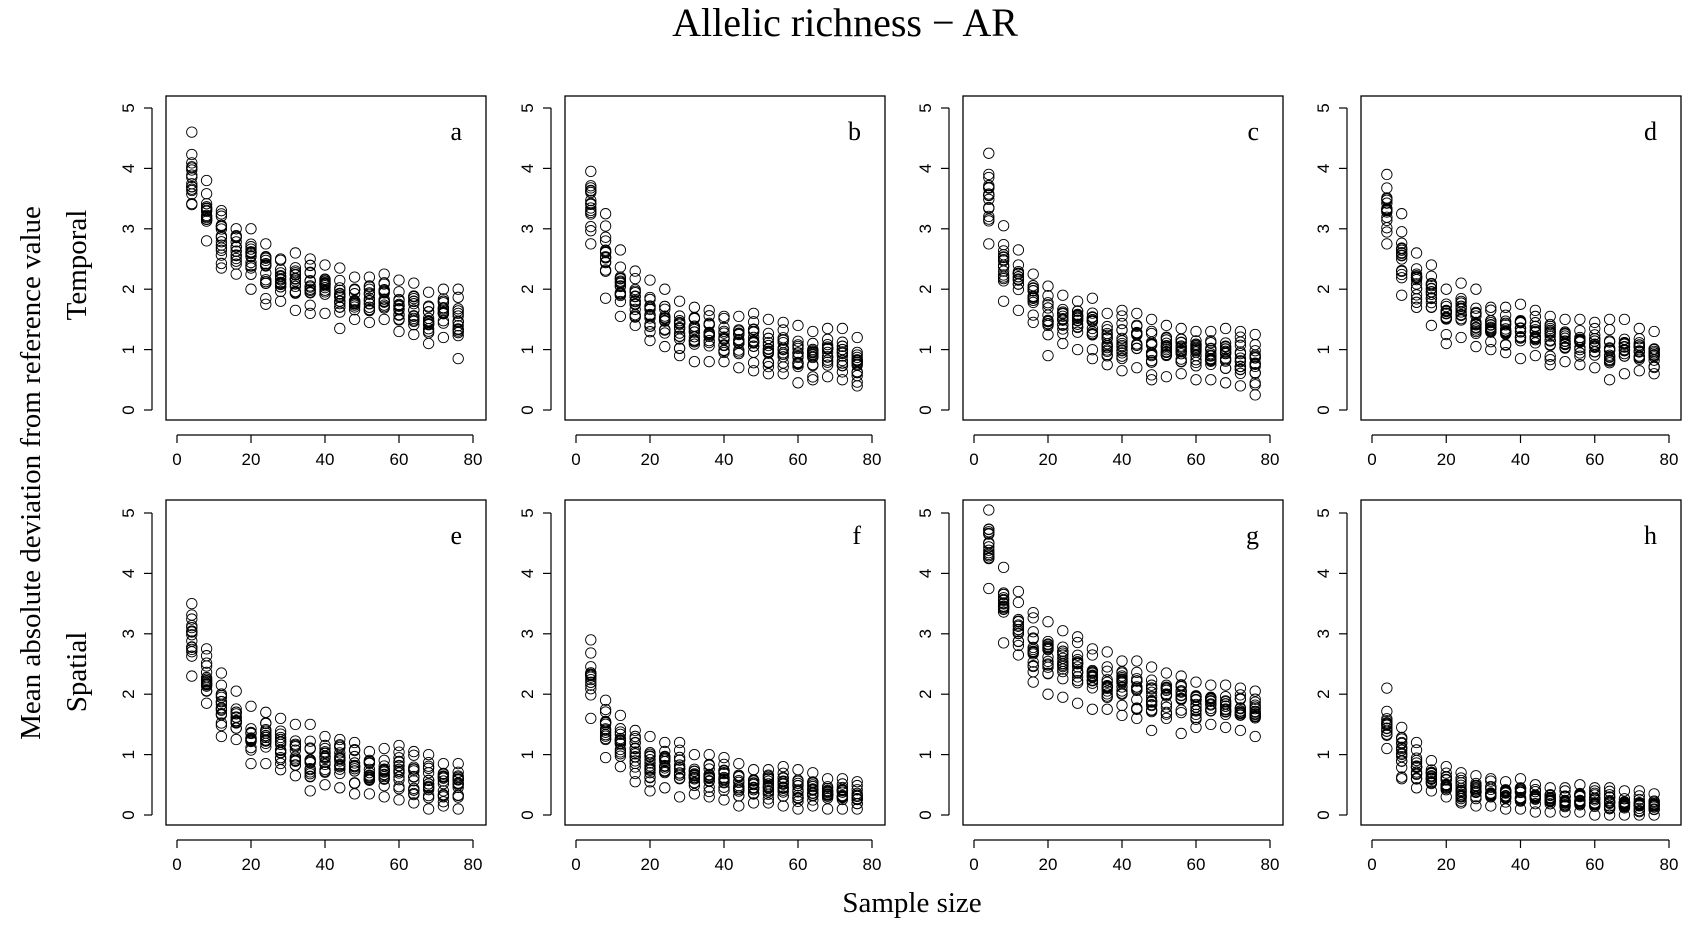  What do you see at coordinates (1650, 535) in the screenshot?
I see `panel-letter: h` at bounding box center [1650, 535].